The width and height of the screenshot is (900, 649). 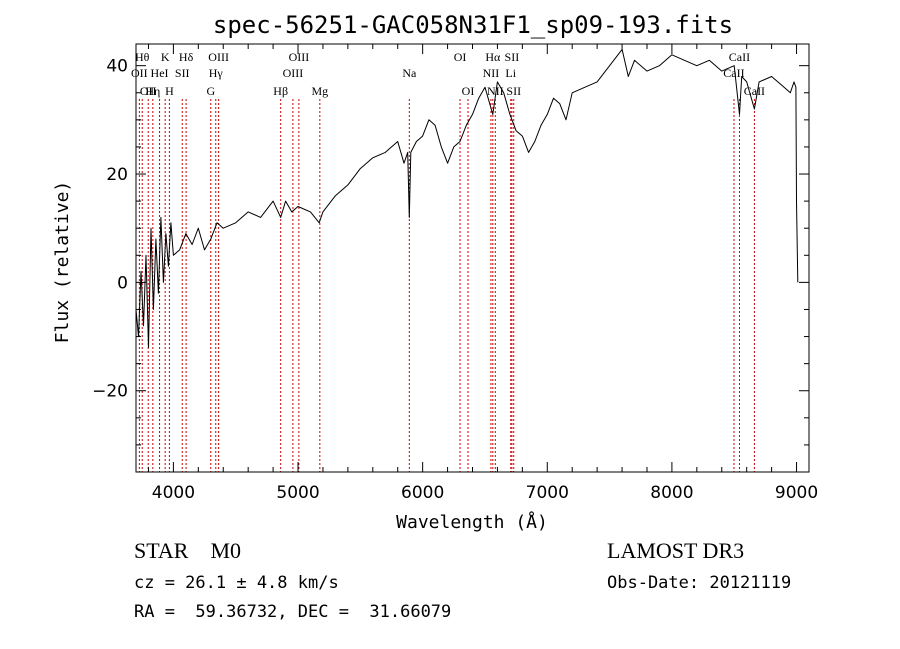 What do you see at coordinates (280, 91) in the screenshot?
I see `line-marker-label: Hβ` at bounding box center [280, 91].